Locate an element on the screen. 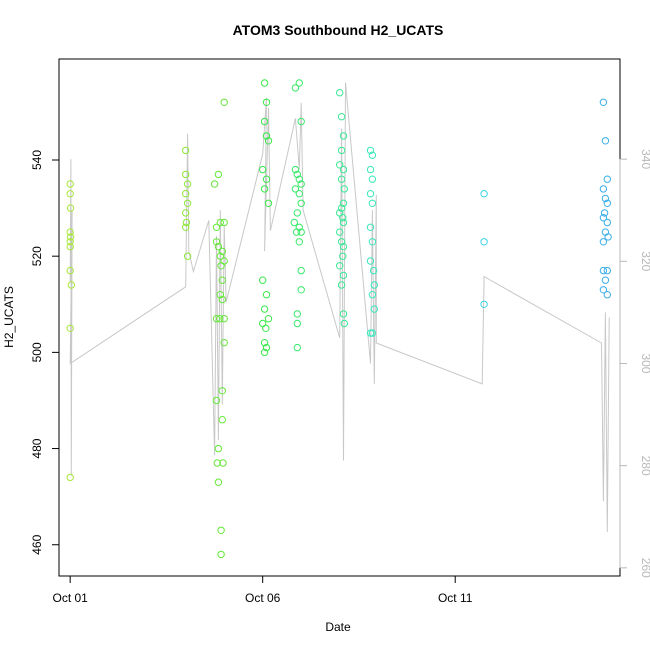  x-axis-label: Date is located at coordinates (338, 627).